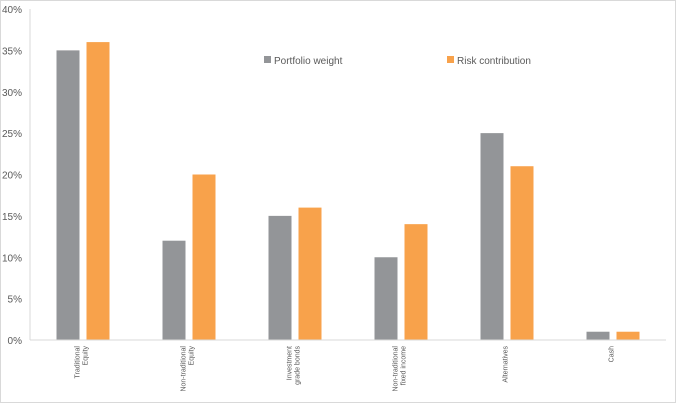  Describe the element at coordinates (188, 369) in the screenshot. I see `x-category-label: Non-traditionalEquity` at that location.